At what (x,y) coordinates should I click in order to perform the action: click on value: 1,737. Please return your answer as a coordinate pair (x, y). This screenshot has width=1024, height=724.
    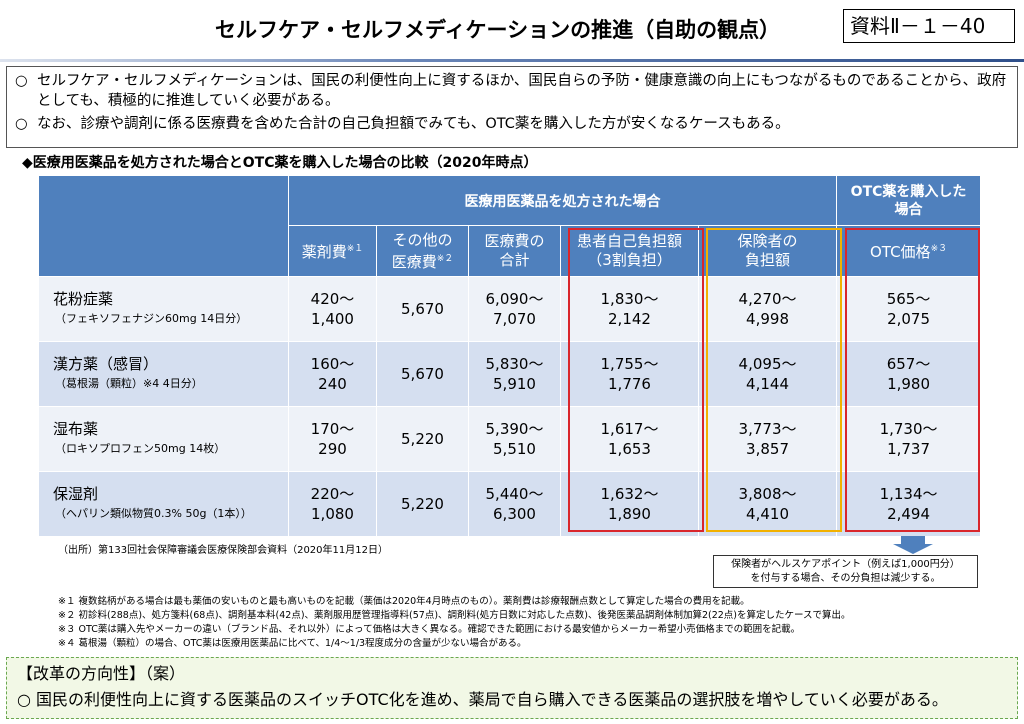
    Looking at the image, I should click on (909, 449).